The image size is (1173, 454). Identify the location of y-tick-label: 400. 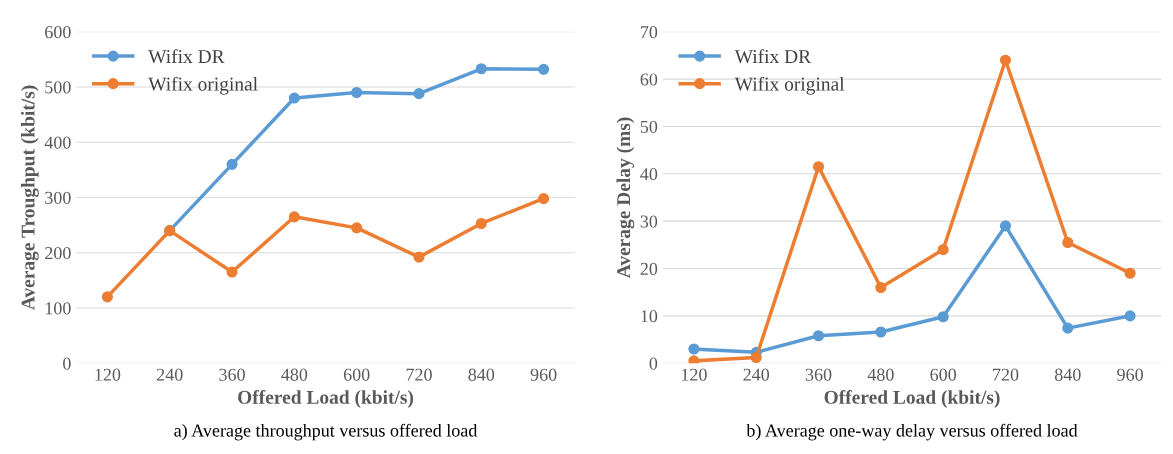
(57, 142).